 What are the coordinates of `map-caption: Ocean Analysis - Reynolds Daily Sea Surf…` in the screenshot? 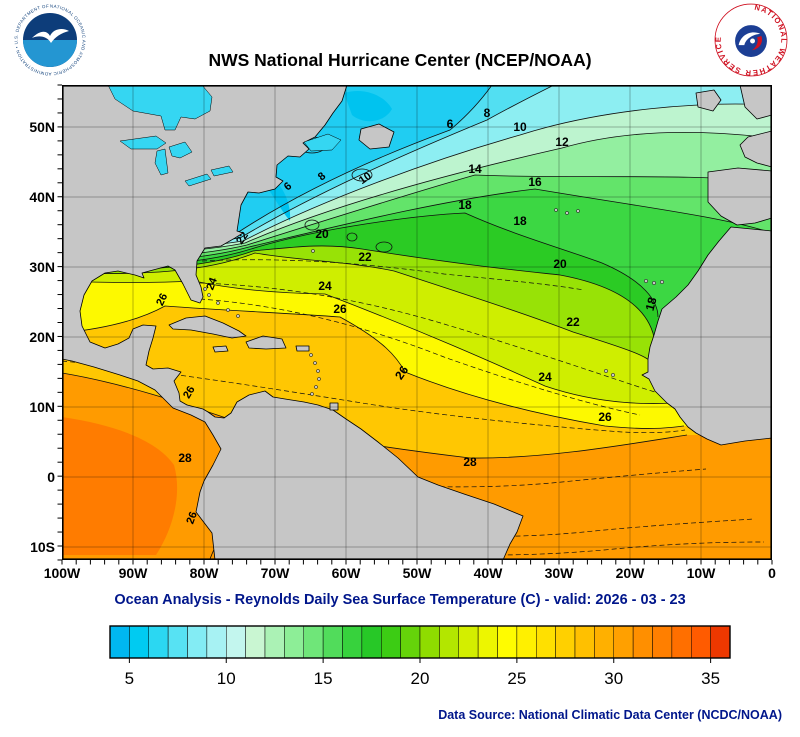 It's located at (400, 600).